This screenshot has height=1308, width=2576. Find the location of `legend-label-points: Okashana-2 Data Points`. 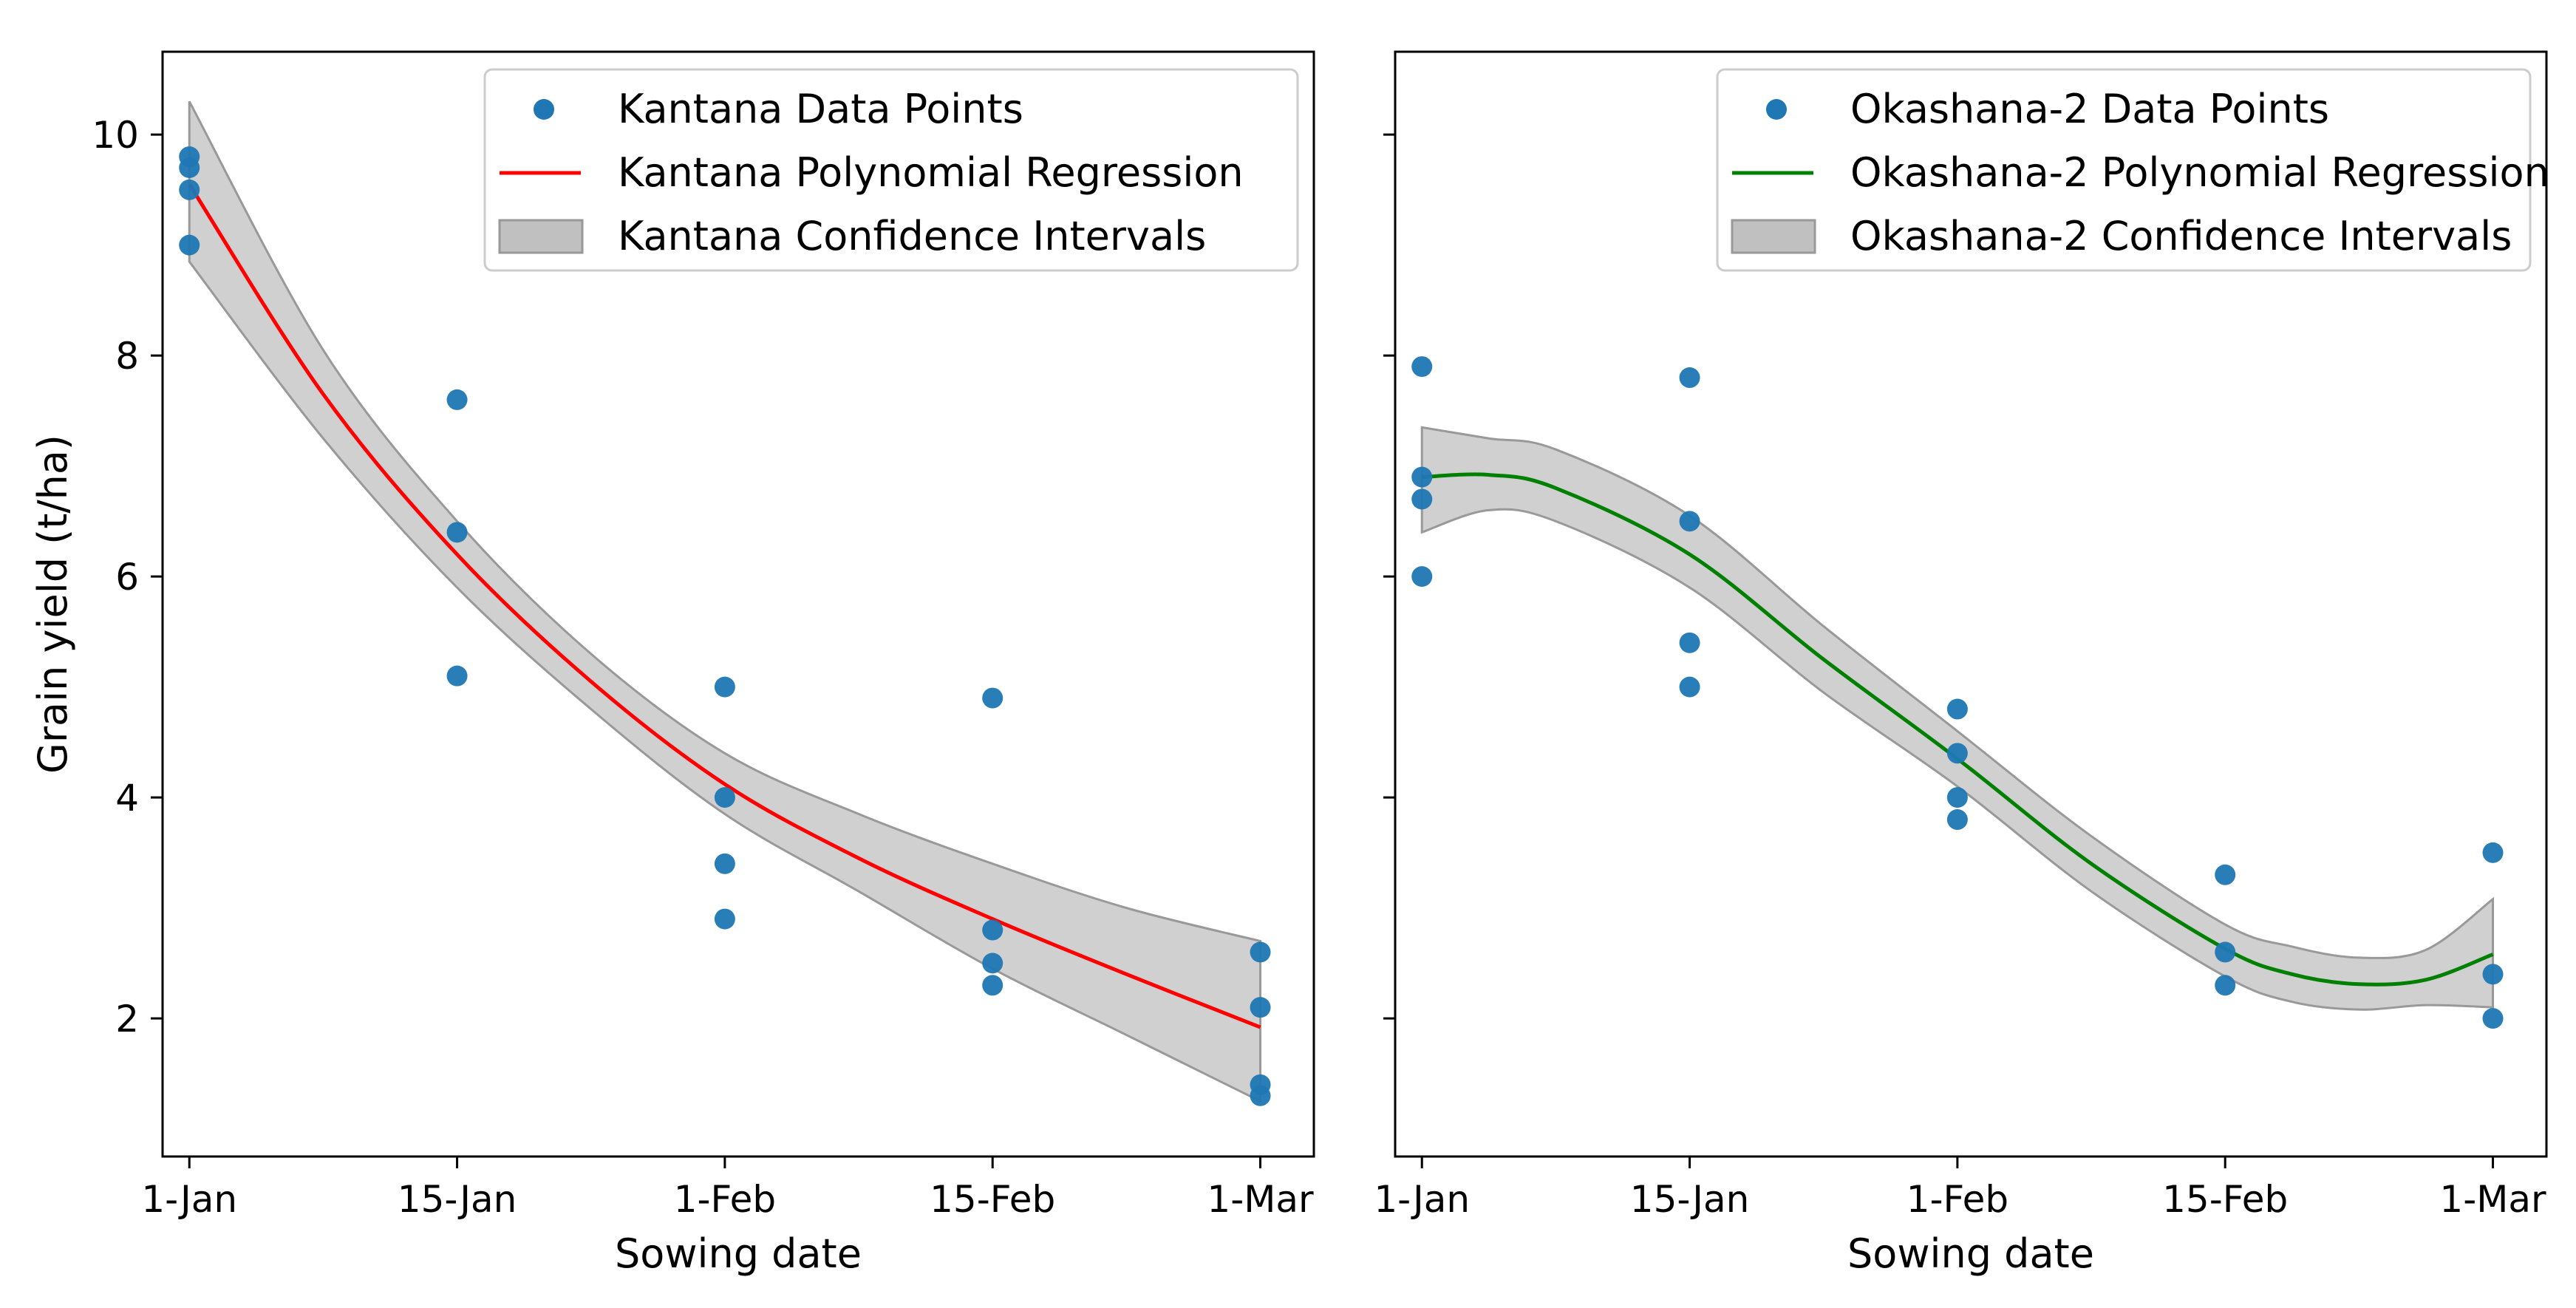

legend-label-points: Okashana-2 Data Points is located at coordinates (2089, 109).